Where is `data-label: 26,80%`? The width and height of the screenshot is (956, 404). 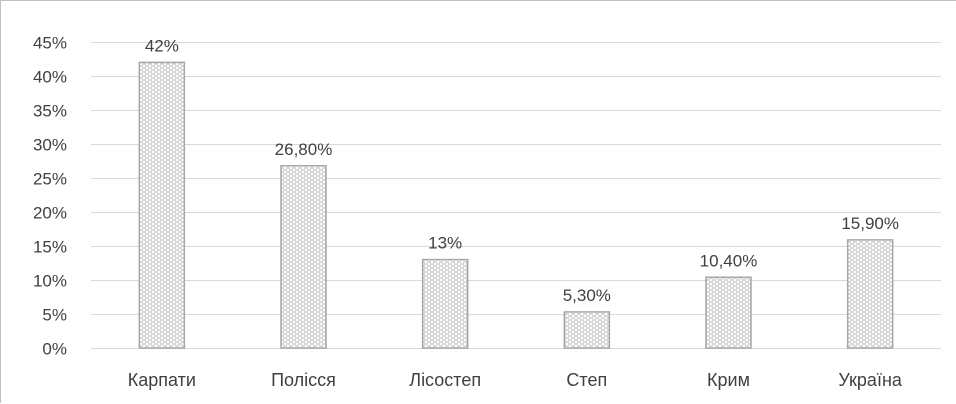
data-label: 26,80% is located at coordinates (304, 149).